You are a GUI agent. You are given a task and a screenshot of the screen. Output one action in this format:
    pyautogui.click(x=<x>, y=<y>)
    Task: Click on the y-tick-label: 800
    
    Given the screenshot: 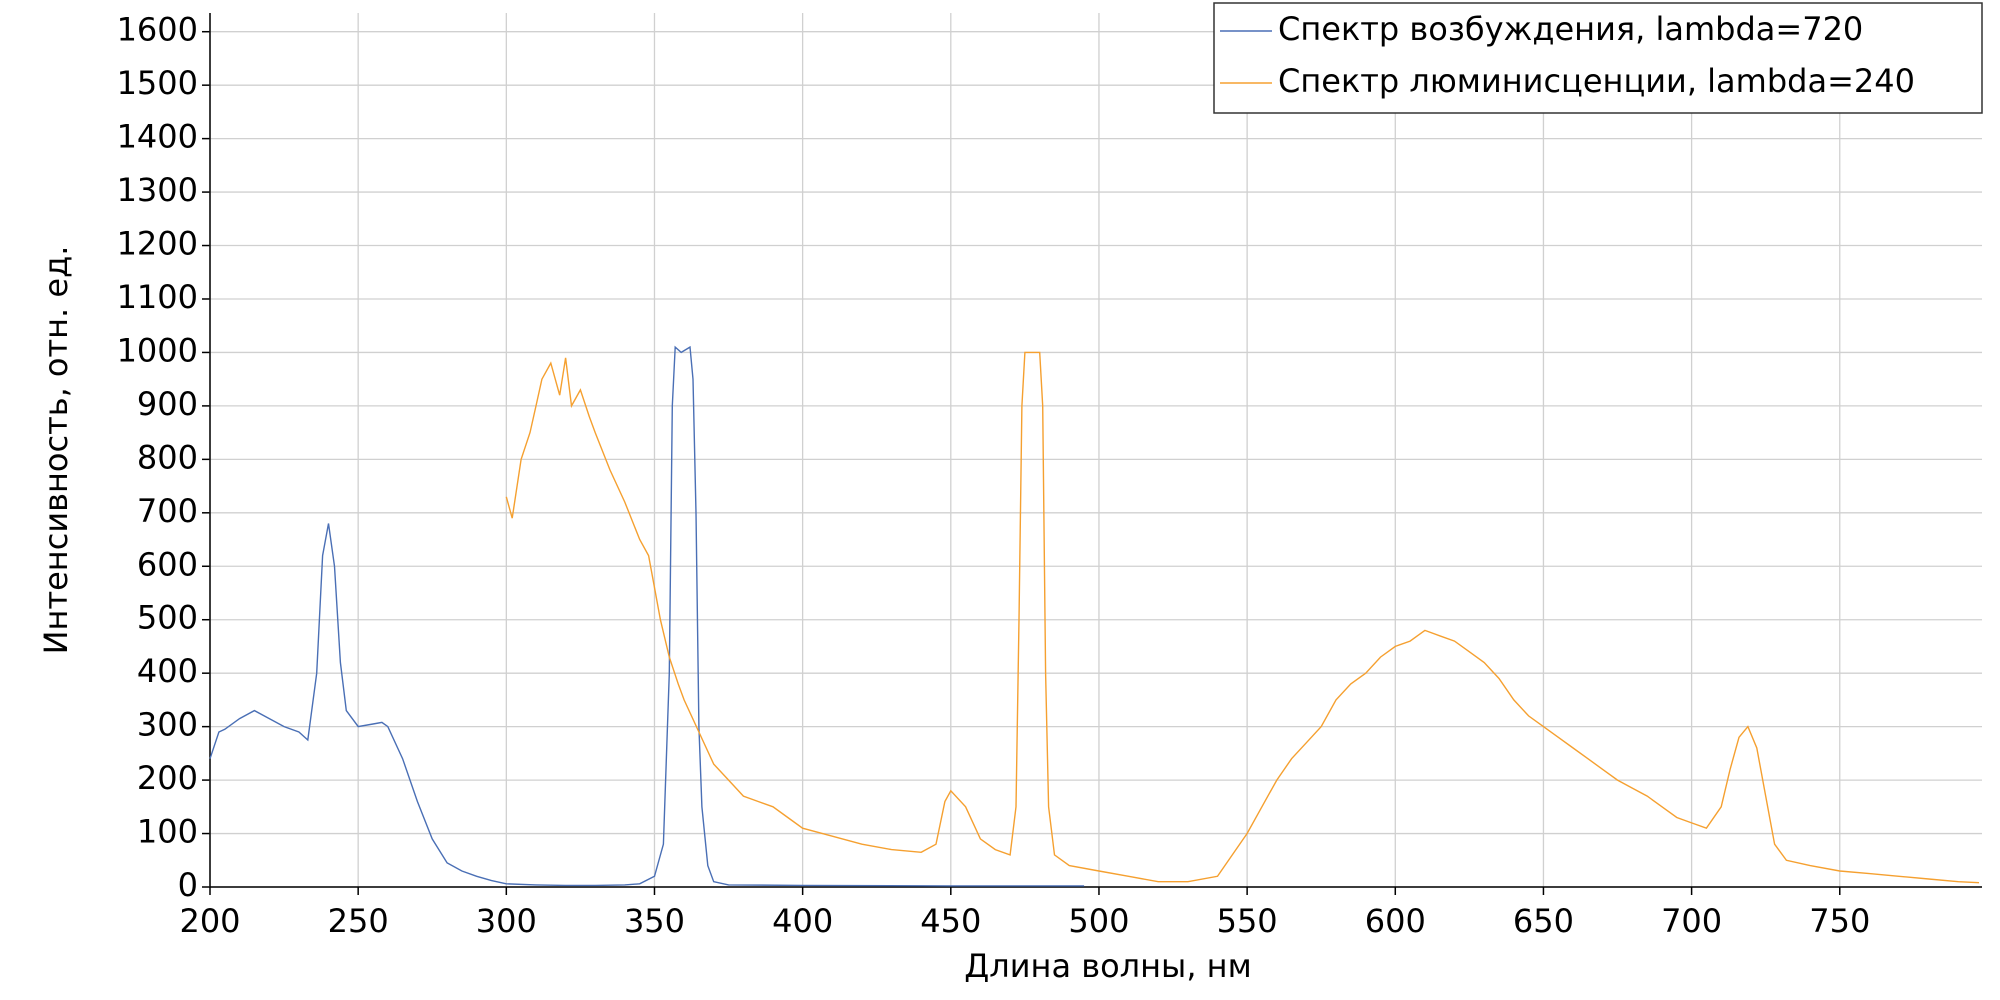 What is the action you would take?
    pyautogui.click(x=167, y=457)
    